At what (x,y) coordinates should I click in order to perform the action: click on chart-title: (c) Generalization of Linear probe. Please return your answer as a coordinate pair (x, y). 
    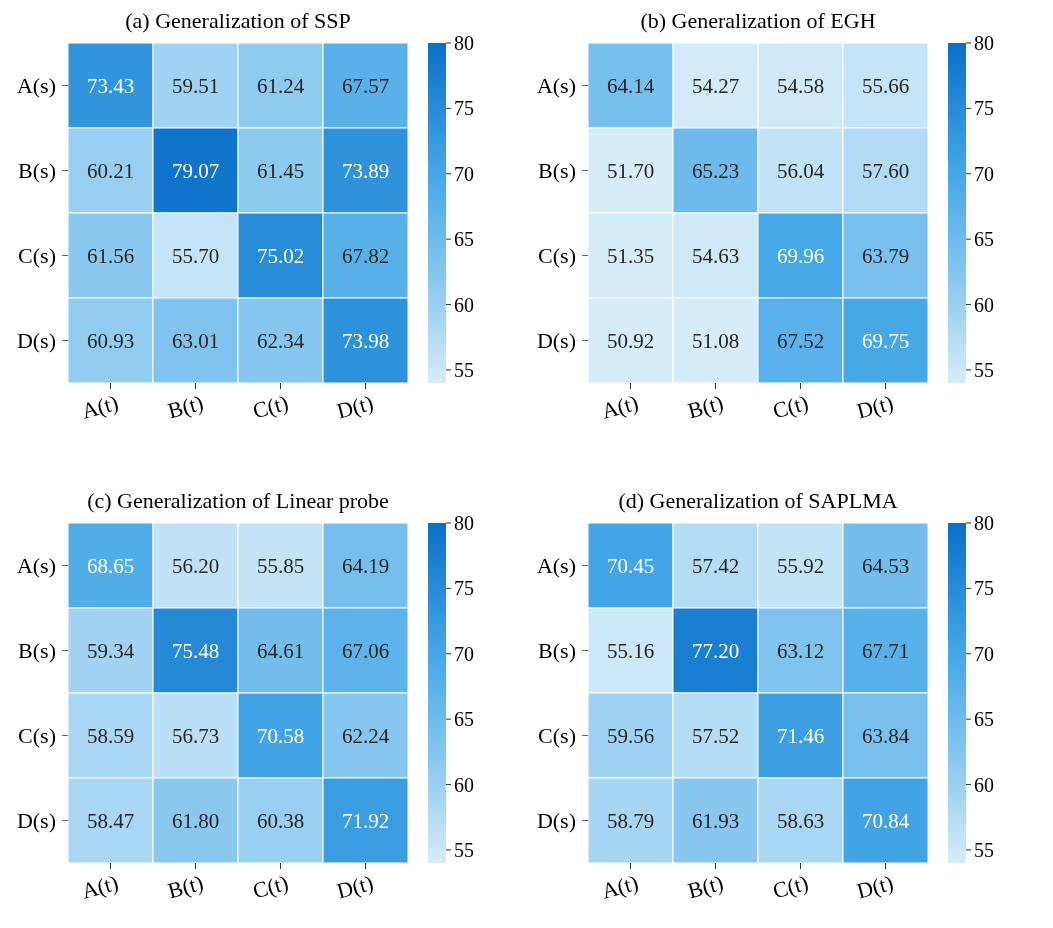
    Looking at the image, I should click on (238, 501).